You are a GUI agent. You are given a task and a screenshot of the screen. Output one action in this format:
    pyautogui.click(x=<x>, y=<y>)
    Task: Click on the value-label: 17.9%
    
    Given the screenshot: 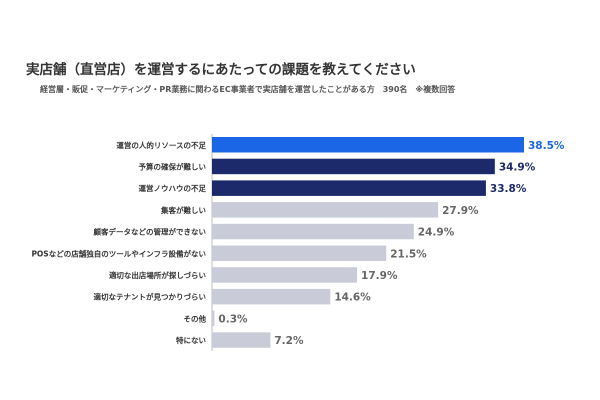 What is the action you would take?
    pyautogui.click(x=379, y=276)
    